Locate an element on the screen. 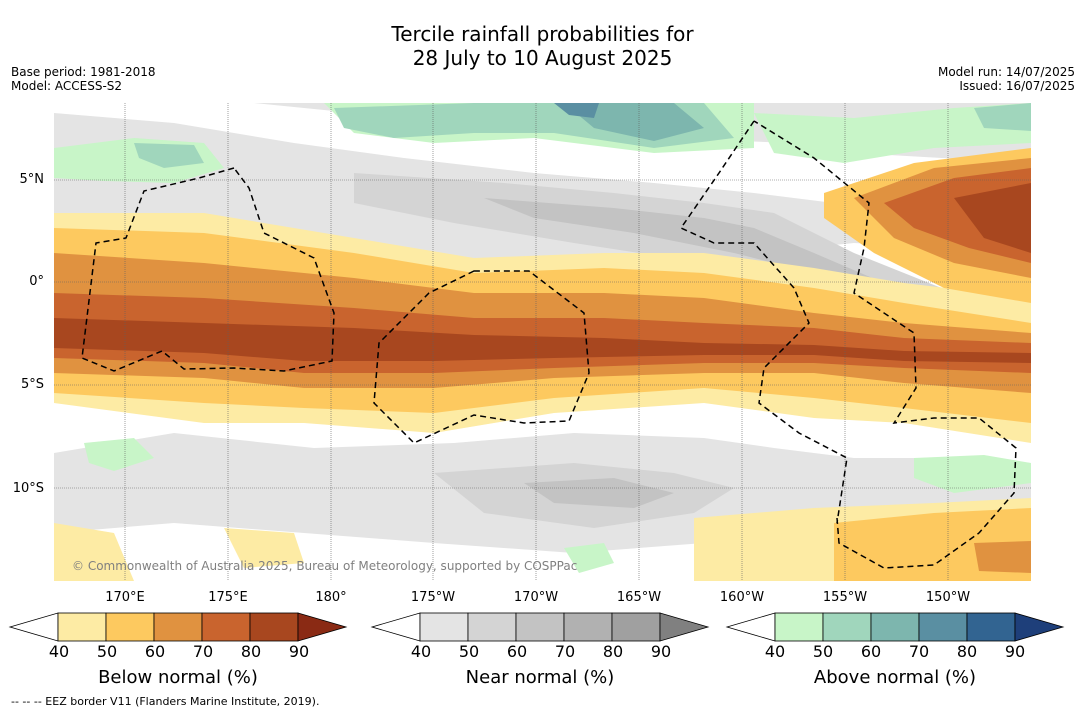  tick-near-80: 80 is located at coordinates (613, 651).